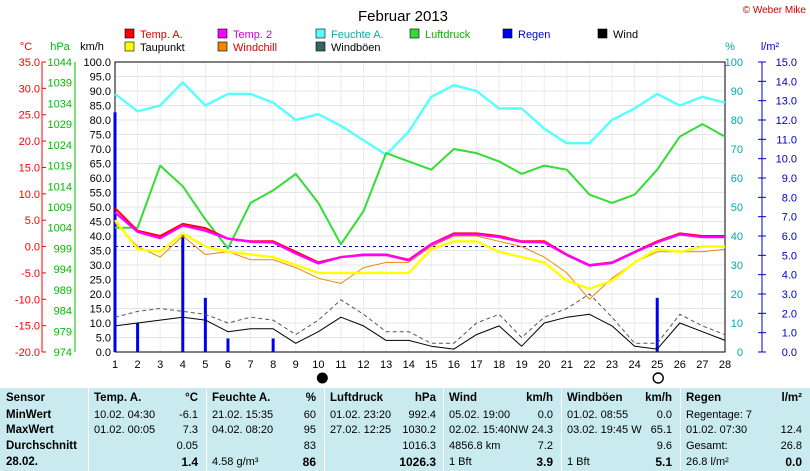 This screenshot has width=810, height=471. Describe the element at coordinates (22, 462) in the screenshot. I see `row-label-current: 28.02.` at that location.